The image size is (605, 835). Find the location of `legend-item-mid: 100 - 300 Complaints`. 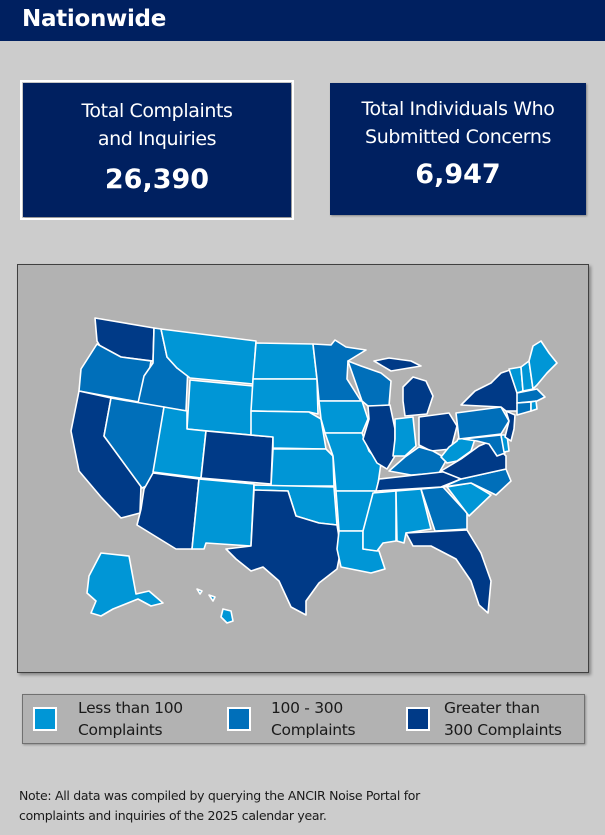

legend-item-mid: 100 - 300 Complaints is located at coordinates (317, 719).